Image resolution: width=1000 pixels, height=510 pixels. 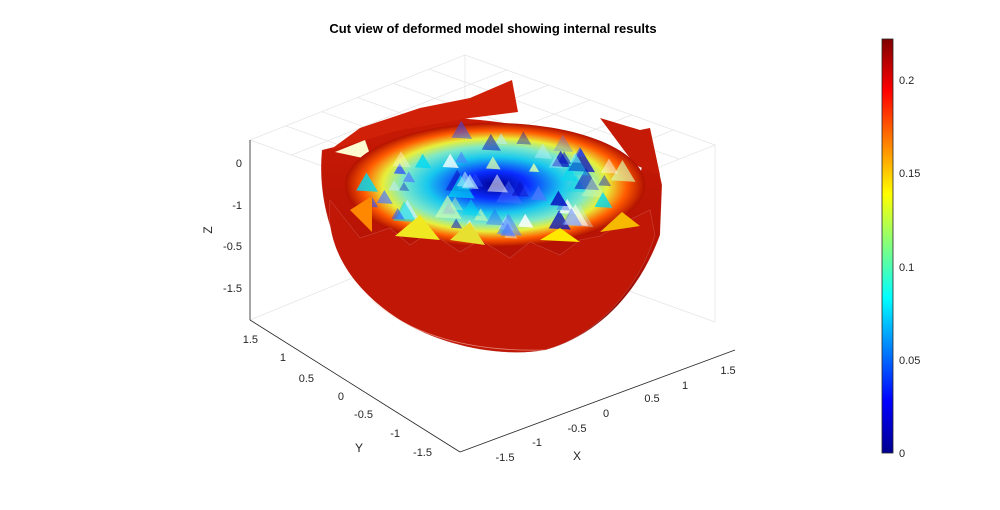 What do you see at coordinates (341, 397) in the screenshot?
I see `y-tick-label: 0` at bounding box center [341, 397].